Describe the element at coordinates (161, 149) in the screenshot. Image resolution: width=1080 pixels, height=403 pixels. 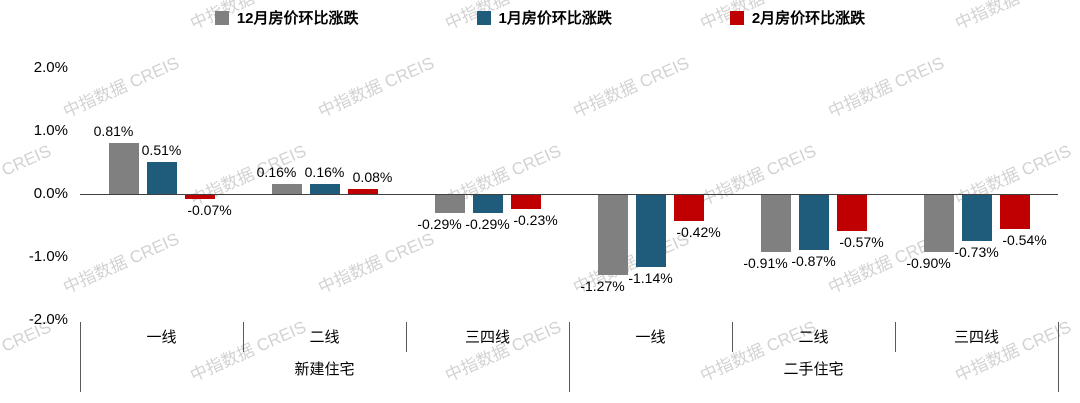
I see `data-label: 0.51%` at that location.